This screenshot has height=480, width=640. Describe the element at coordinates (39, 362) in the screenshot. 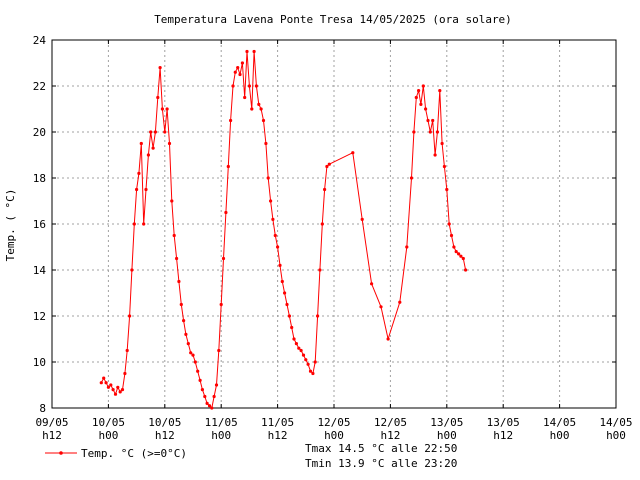

I see `y-tick-label: 10` at that location.